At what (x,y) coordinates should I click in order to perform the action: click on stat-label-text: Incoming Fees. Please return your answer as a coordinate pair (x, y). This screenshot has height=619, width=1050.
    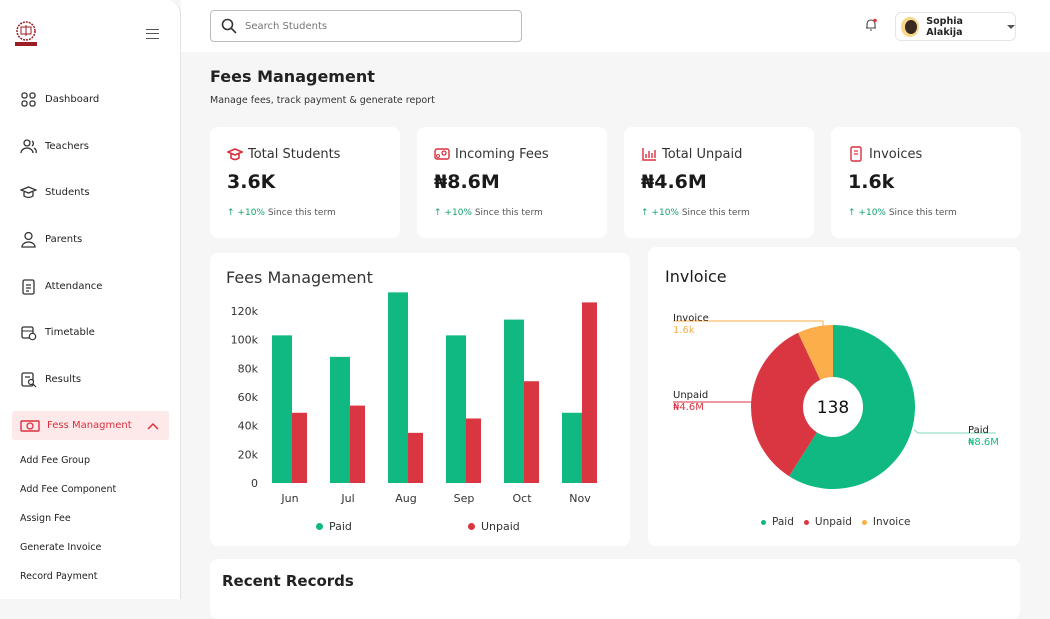
    Looking at the image, I should click on (502, 154).